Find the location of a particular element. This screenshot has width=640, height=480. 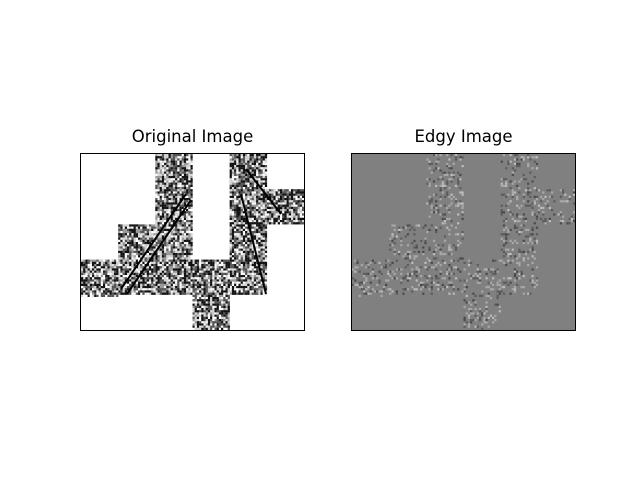

edgy-image-title: Edgy Image is located at coordinates (463, 136).